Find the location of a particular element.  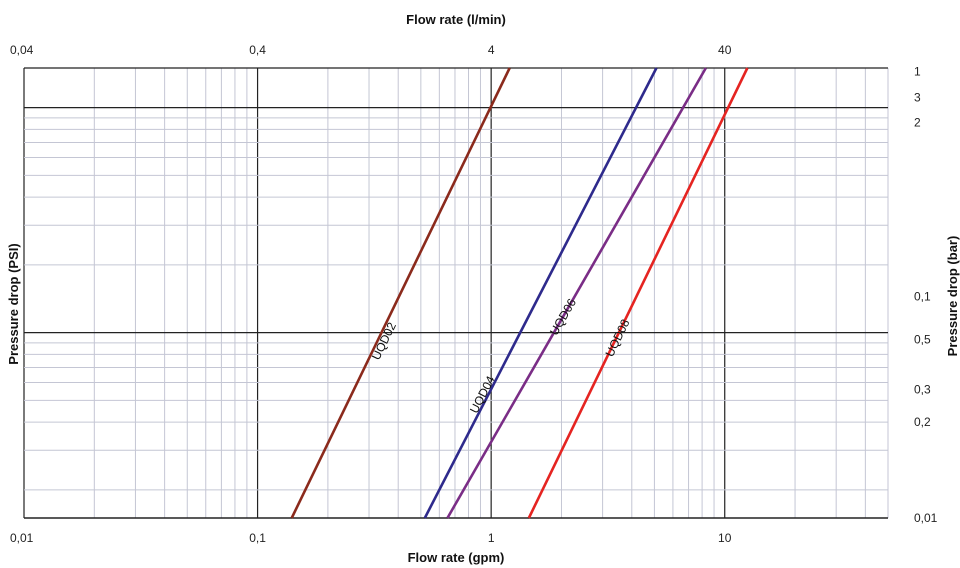

bottom-tick-label: 10 is located at coordinates (725, 538).